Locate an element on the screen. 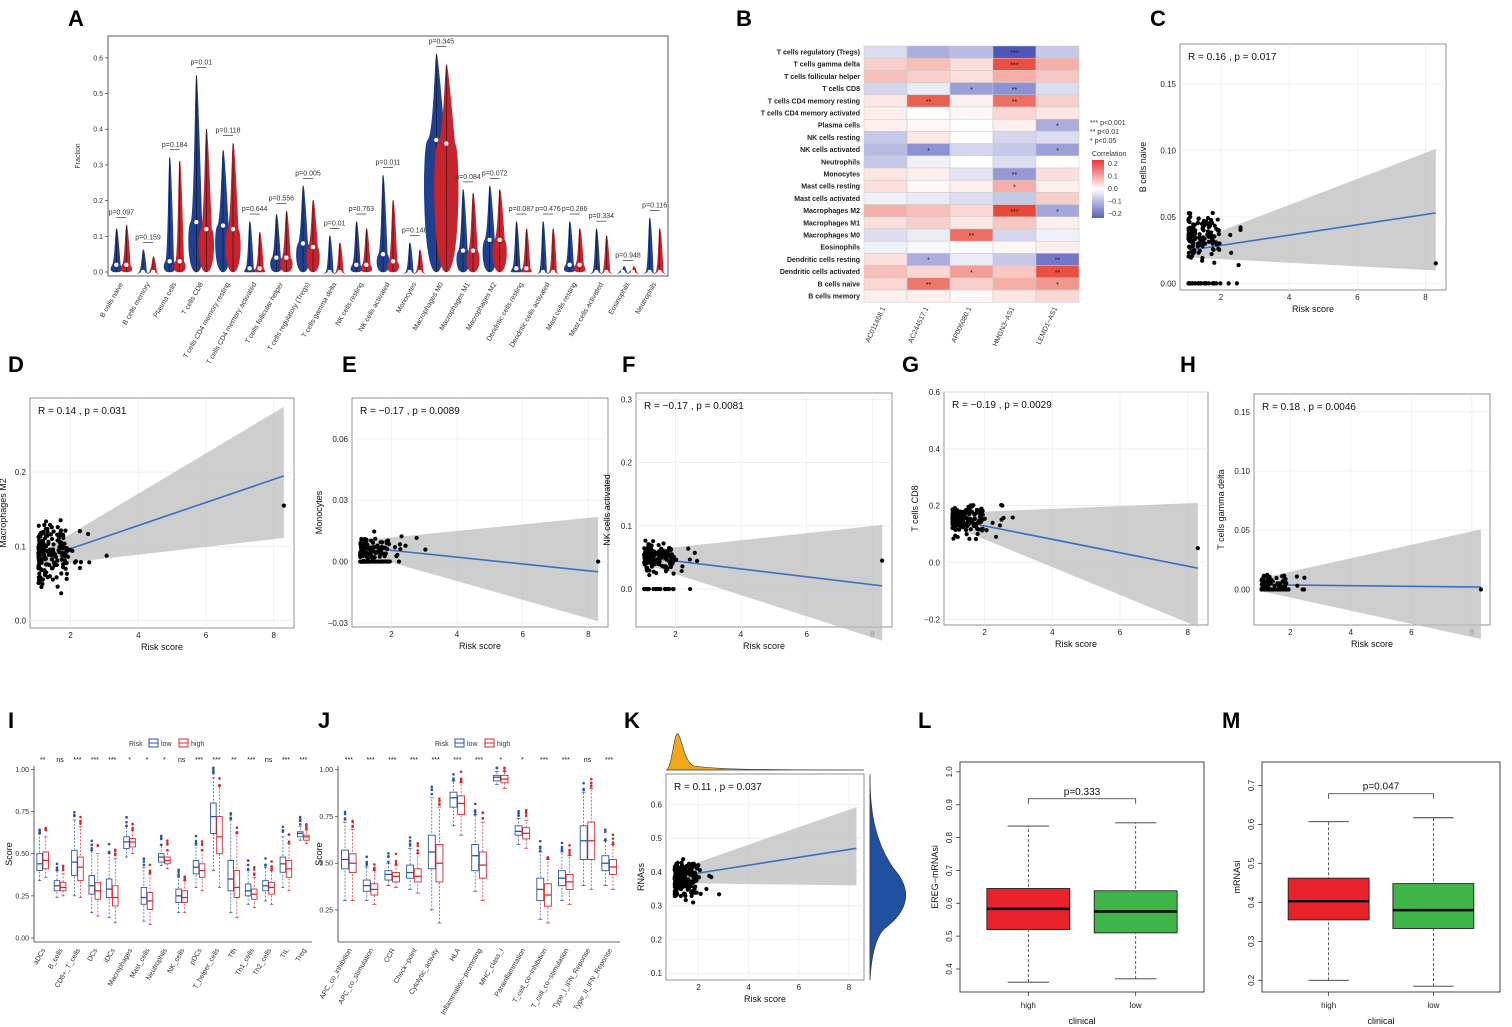  pvalue-label: p=0.286 is located at coordinates (575, 209).